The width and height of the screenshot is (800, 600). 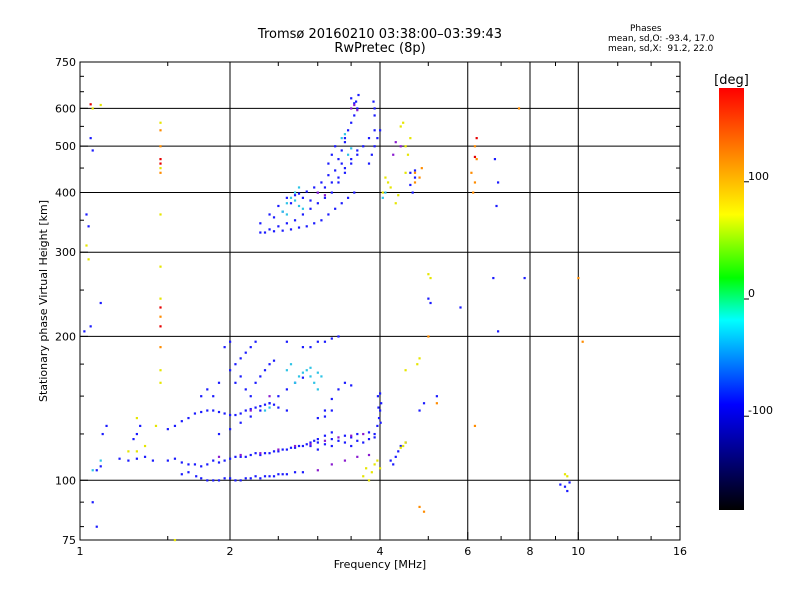 I want to click on colorbar-tick-label: 100, so click(x=758, y=176).